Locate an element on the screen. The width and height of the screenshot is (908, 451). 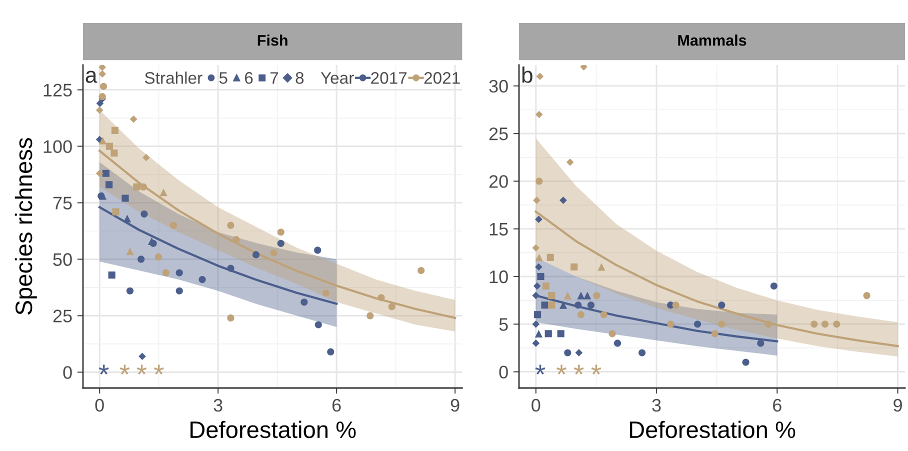
chart-subtitle: b is located at coordinates (527, 74).